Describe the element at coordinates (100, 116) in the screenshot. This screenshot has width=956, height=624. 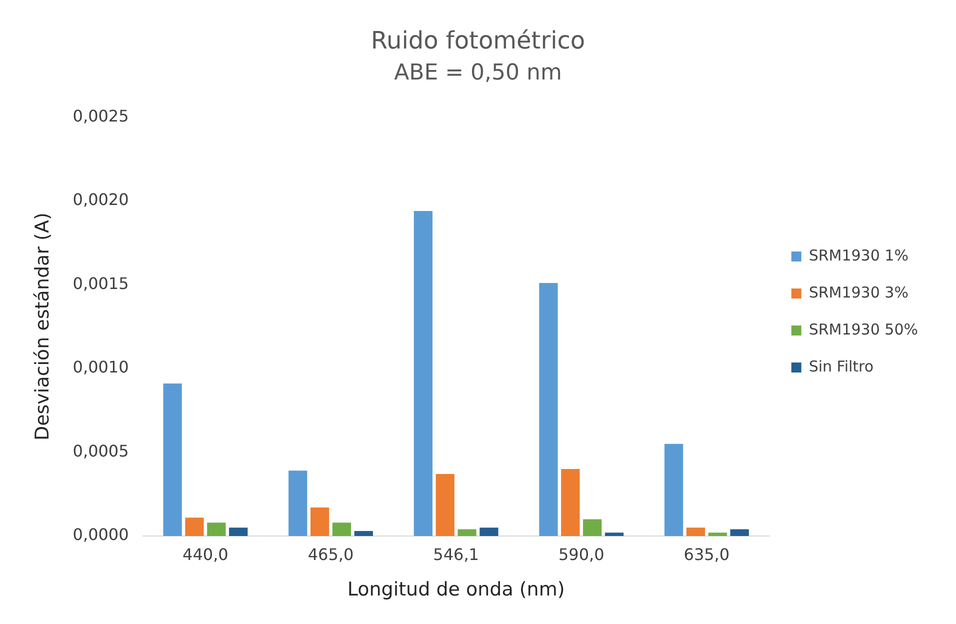
I see `y-tick-label: 0,0025` at that location.